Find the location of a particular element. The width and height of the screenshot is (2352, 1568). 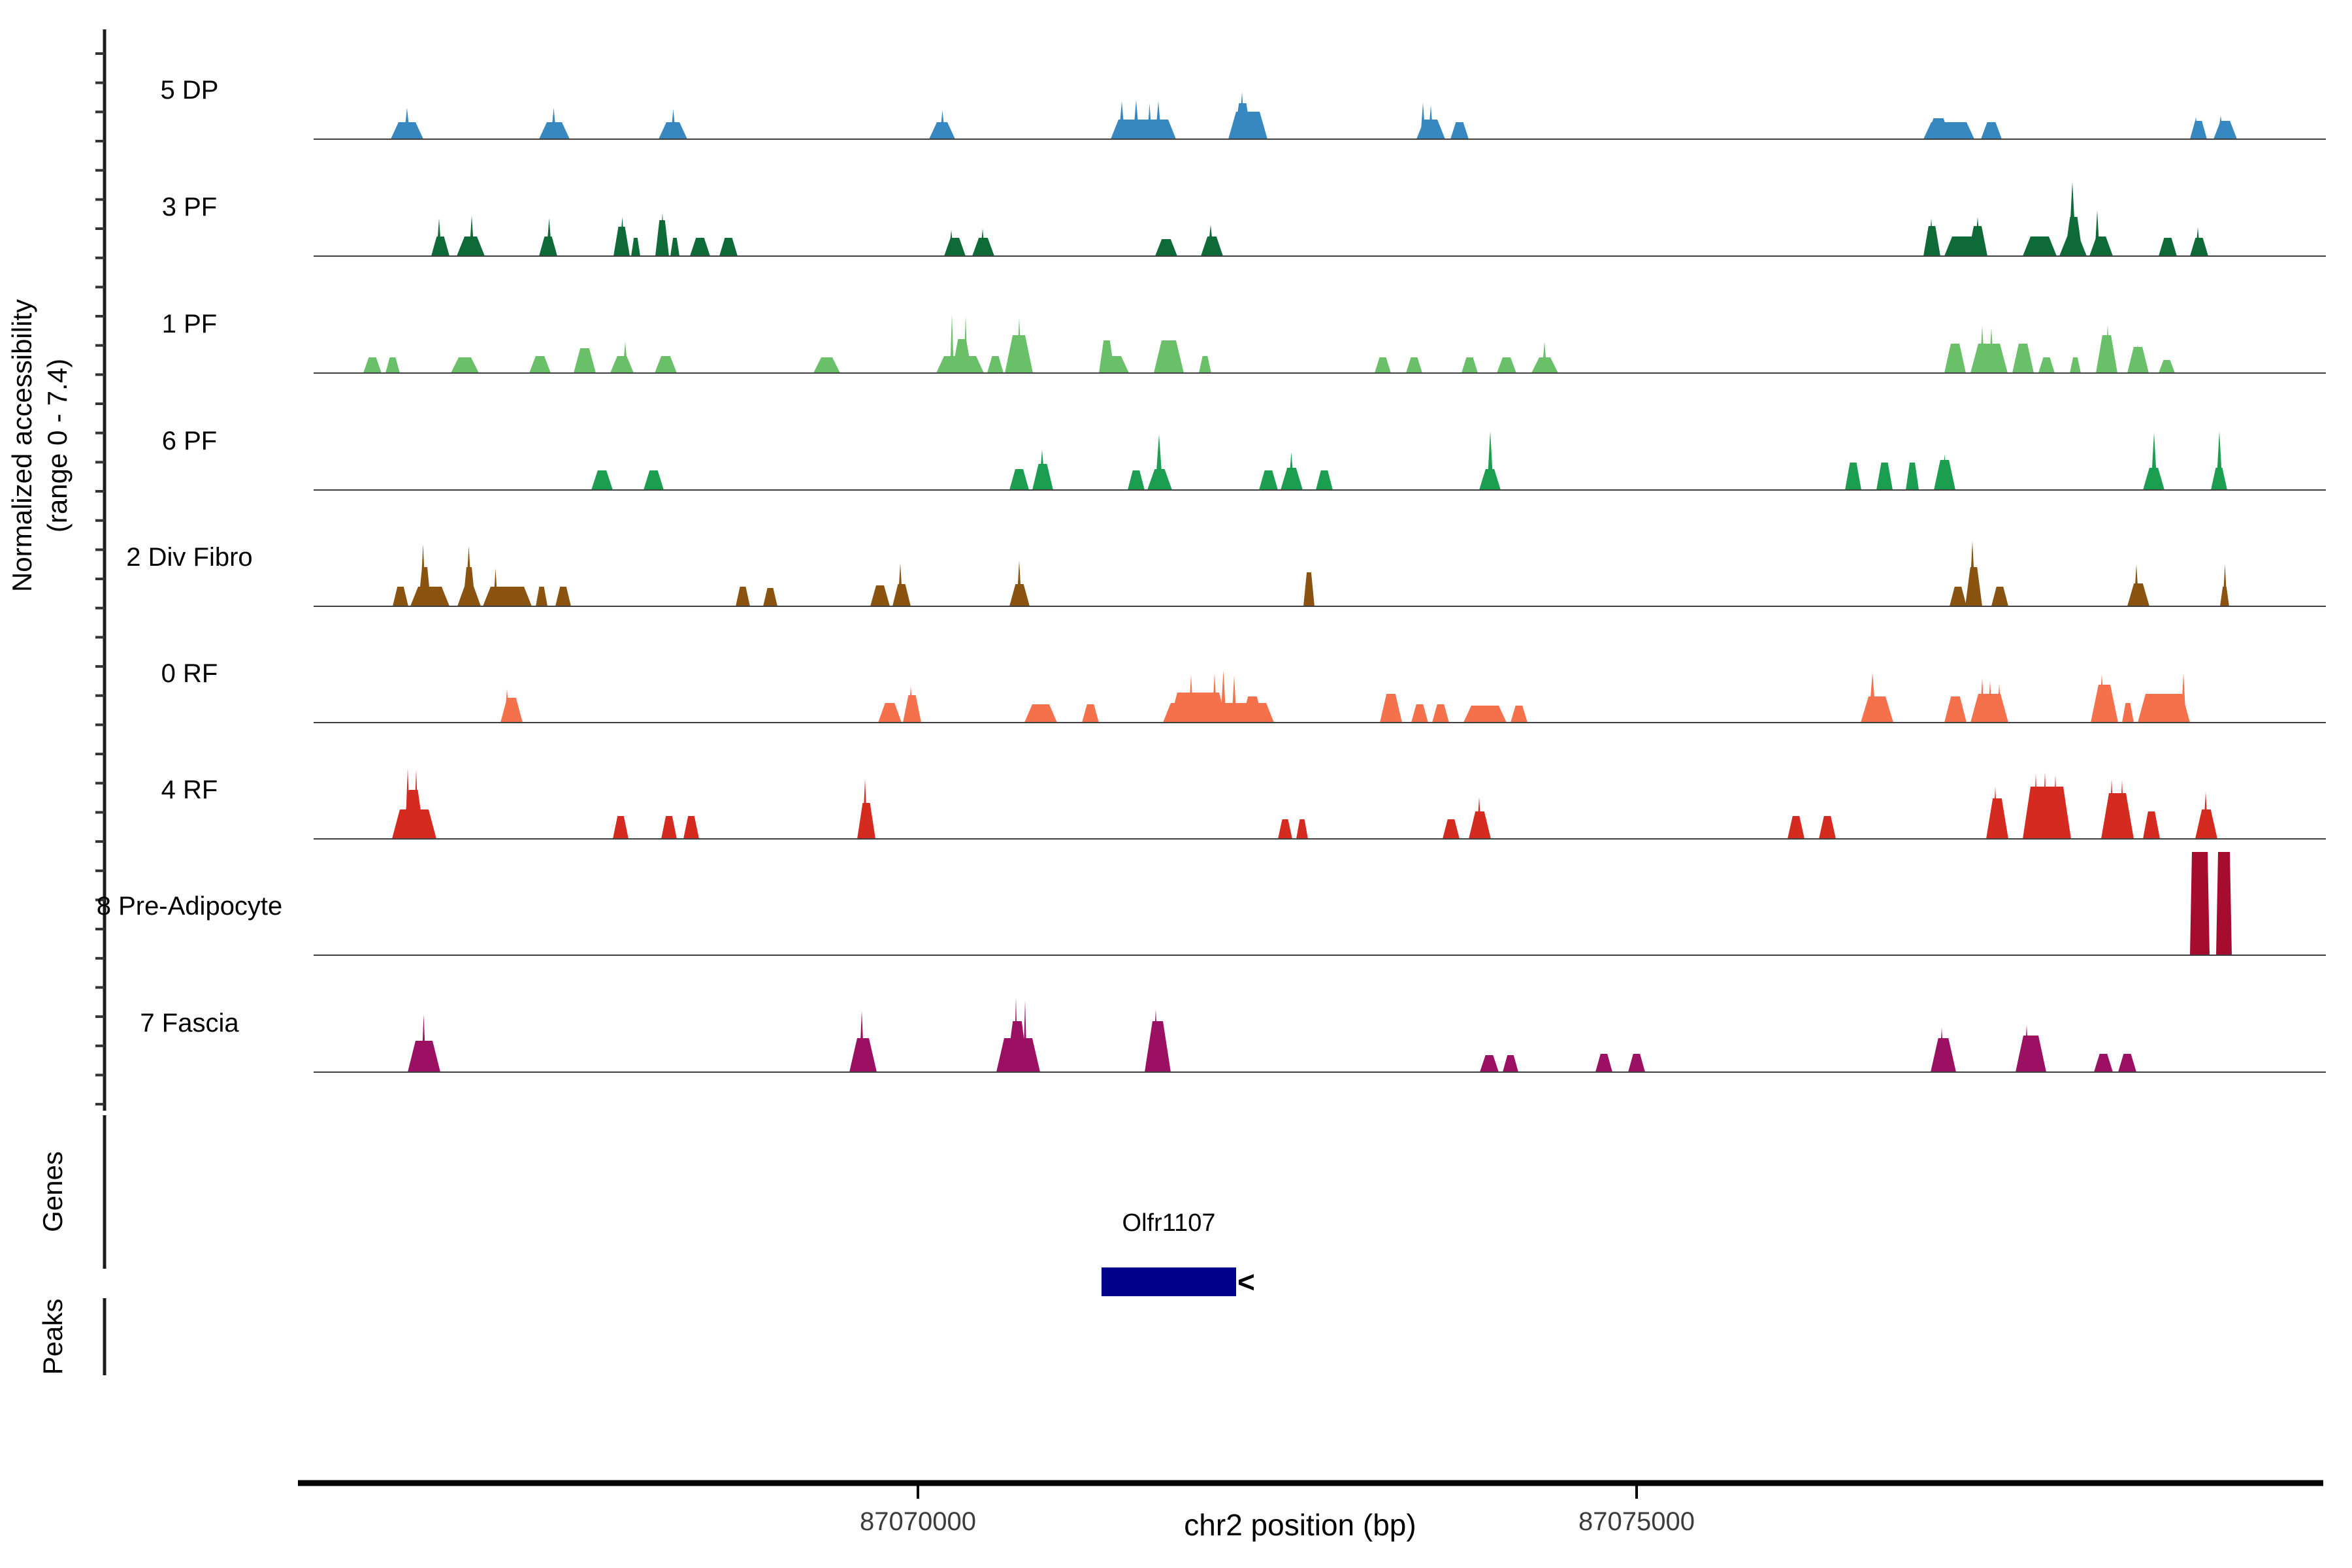

track-7-fascia: 7 Fascia is located at coordinates (1233, 1035).